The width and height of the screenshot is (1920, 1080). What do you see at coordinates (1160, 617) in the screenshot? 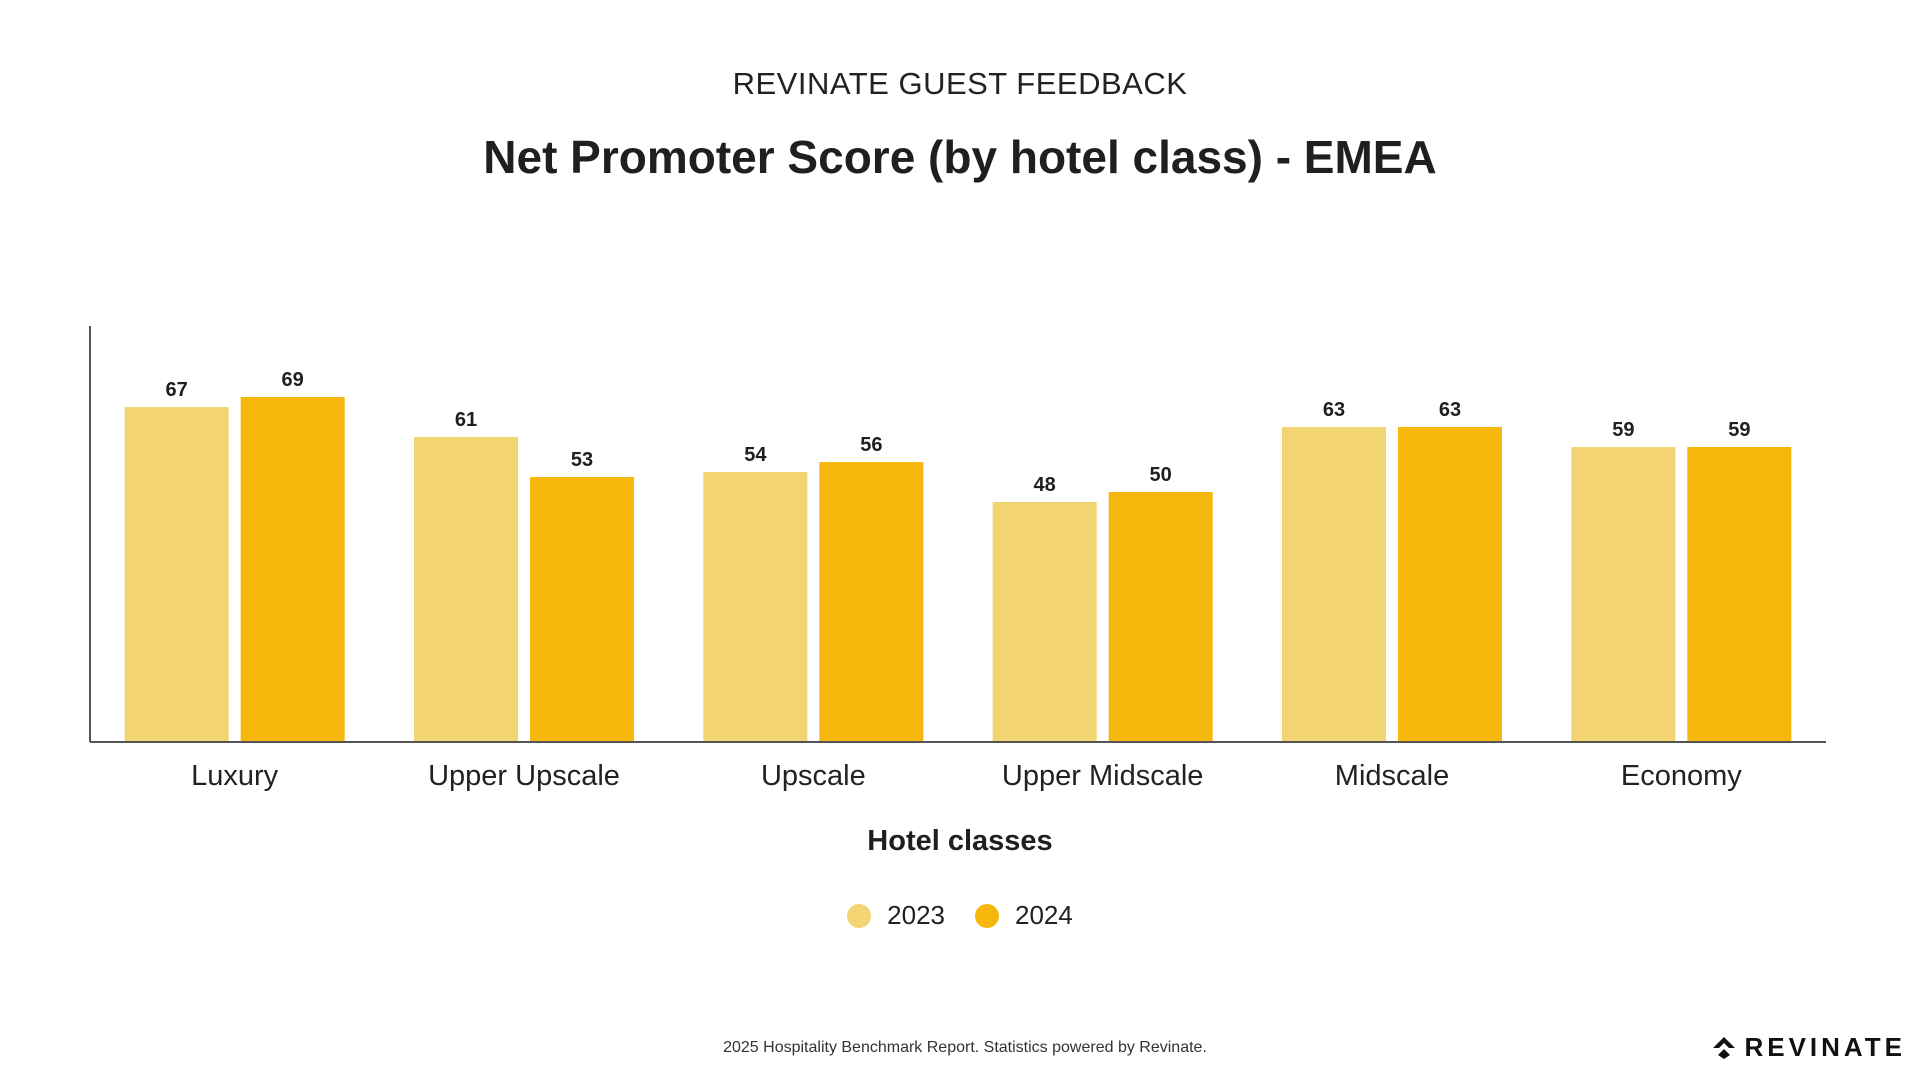
I see `bar-upper-midscale-2024` at bounding box center [1160, 617].